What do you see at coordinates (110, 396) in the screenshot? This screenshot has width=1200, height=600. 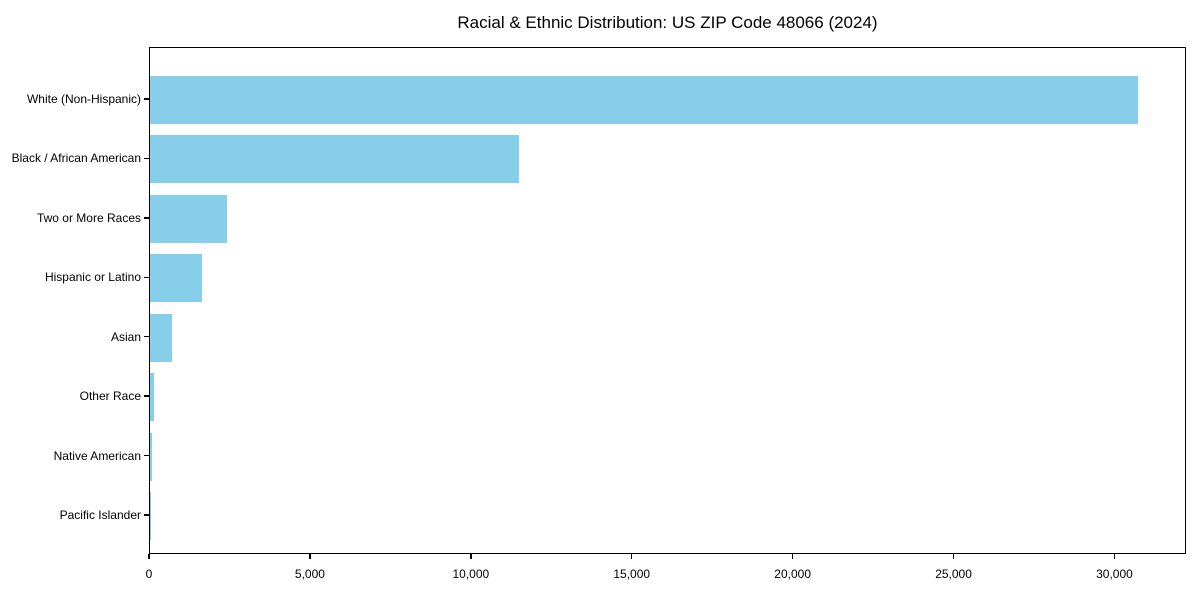 I see `category-label: Other Race` at bounding box center [110, 396].